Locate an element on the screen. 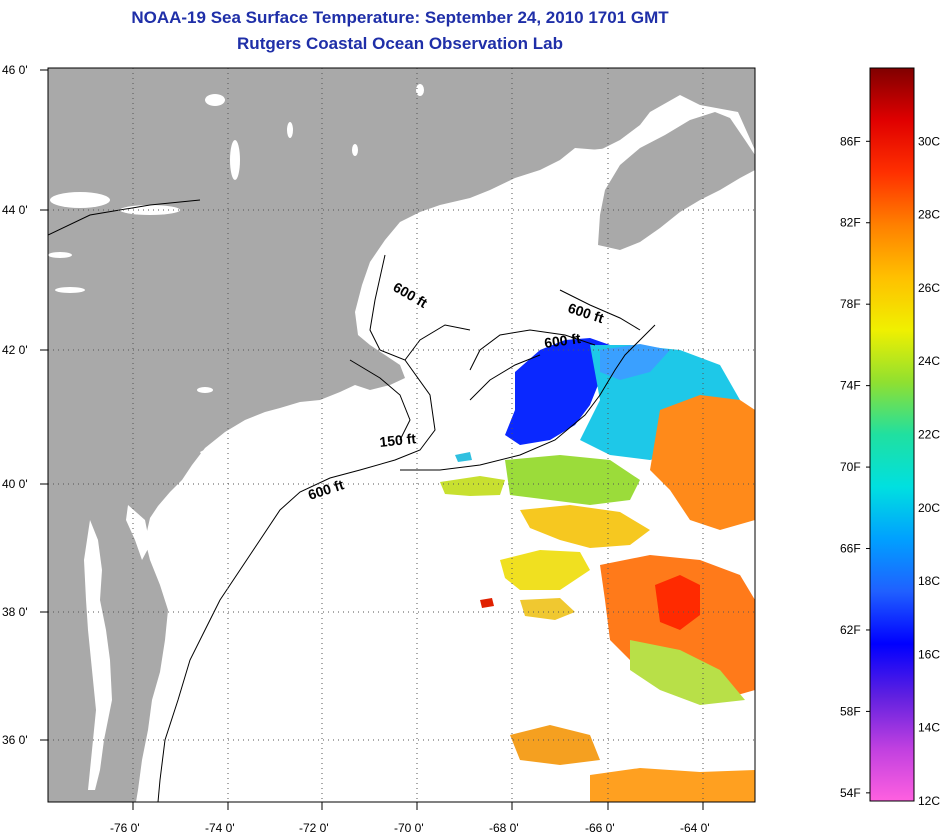 The height and width of the screenshot is (840, 952). lon-tick-label: -72 0' is located at coordinates (314, 828).